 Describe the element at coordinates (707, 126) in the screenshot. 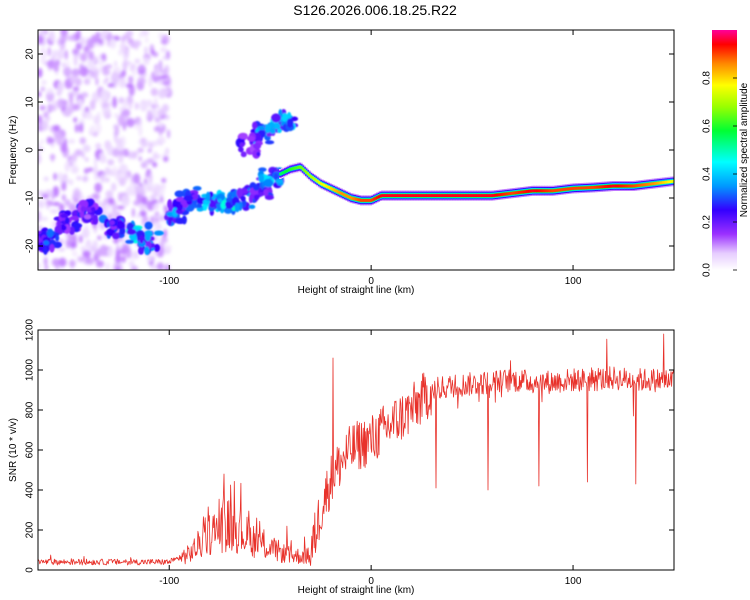

I see `colorbar-tick-label: 0.6` at that location.